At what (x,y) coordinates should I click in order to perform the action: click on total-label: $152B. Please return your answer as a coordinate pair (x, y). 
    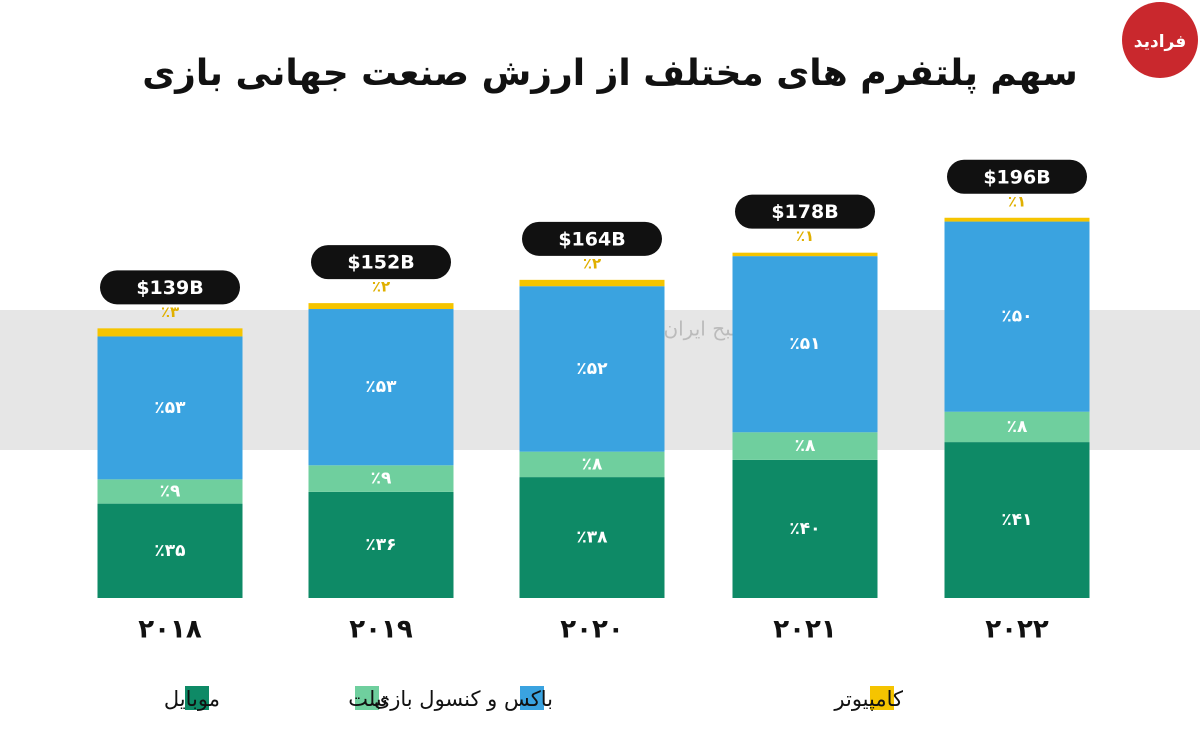
    Looking at the image, I should click on (380, 263).